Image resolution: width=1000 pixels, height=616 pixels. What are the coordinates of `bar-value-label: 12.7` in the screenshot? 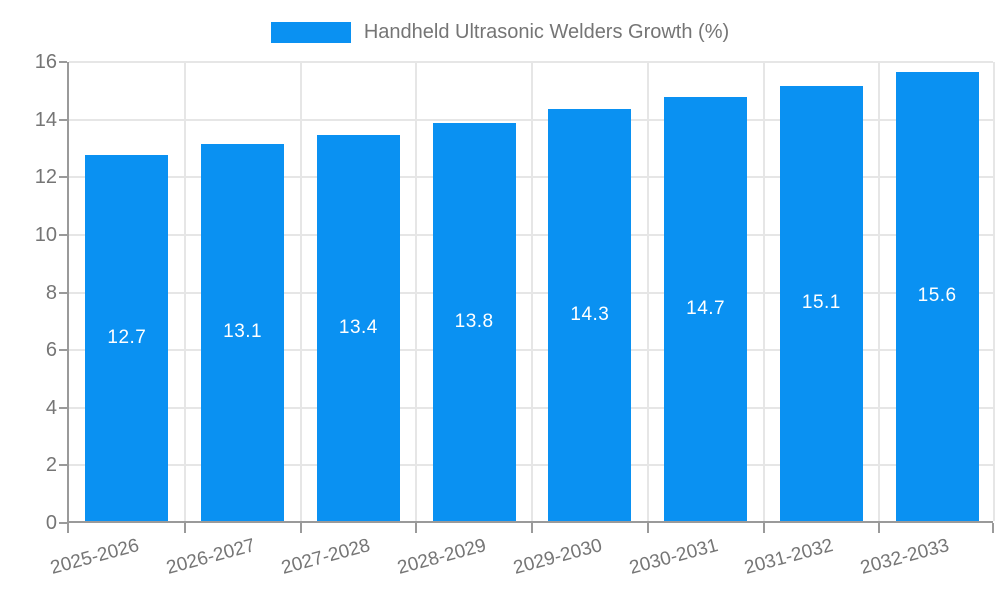 It's located at (127, 338).